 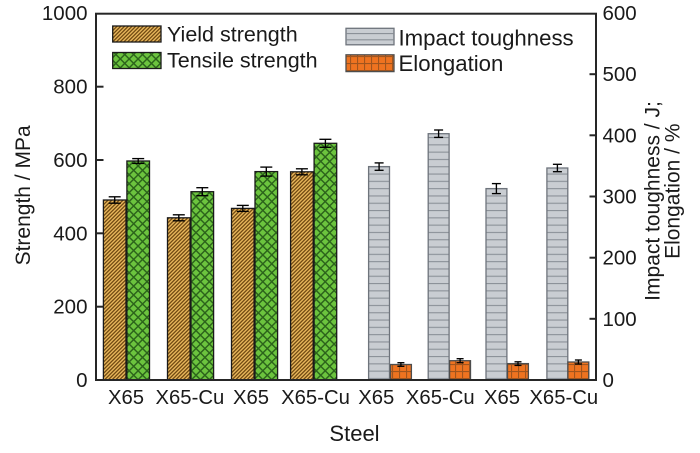 I want to click on svg-text: 300, so click(x=620, y=197).